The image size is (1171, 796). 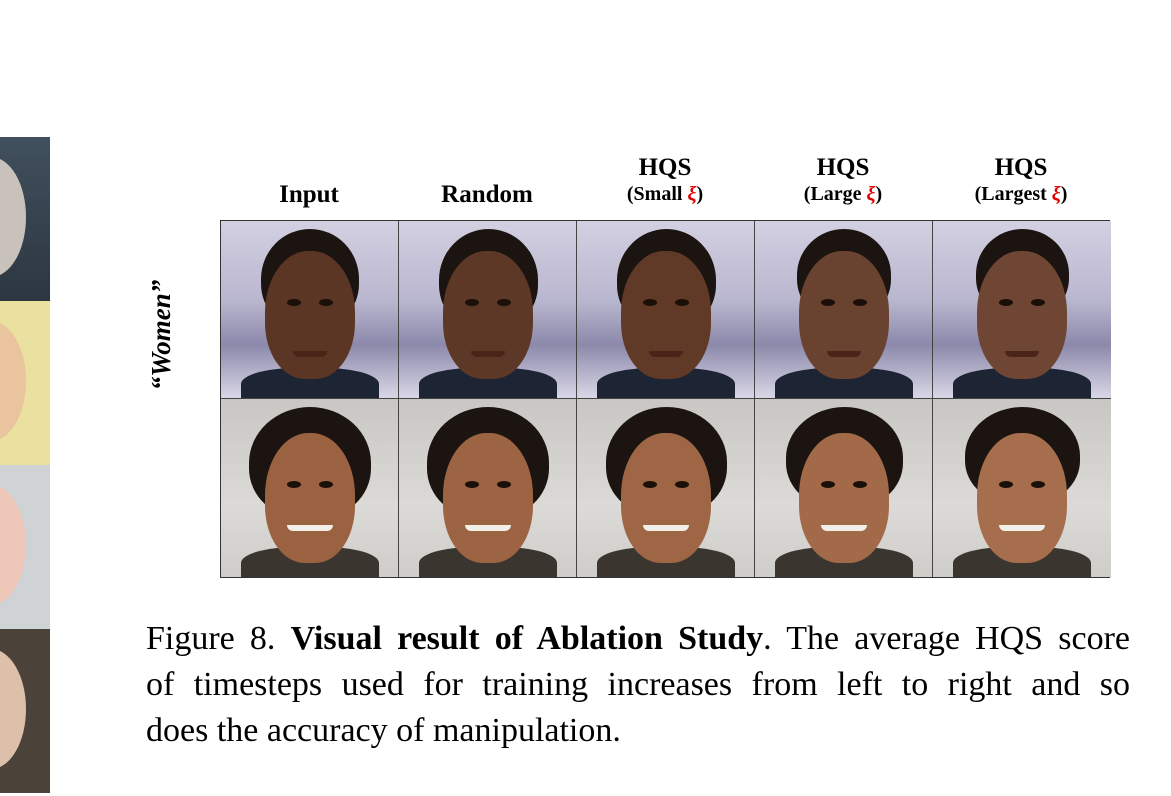 I want to click on column-title: Random, so click(x=487, y=194).